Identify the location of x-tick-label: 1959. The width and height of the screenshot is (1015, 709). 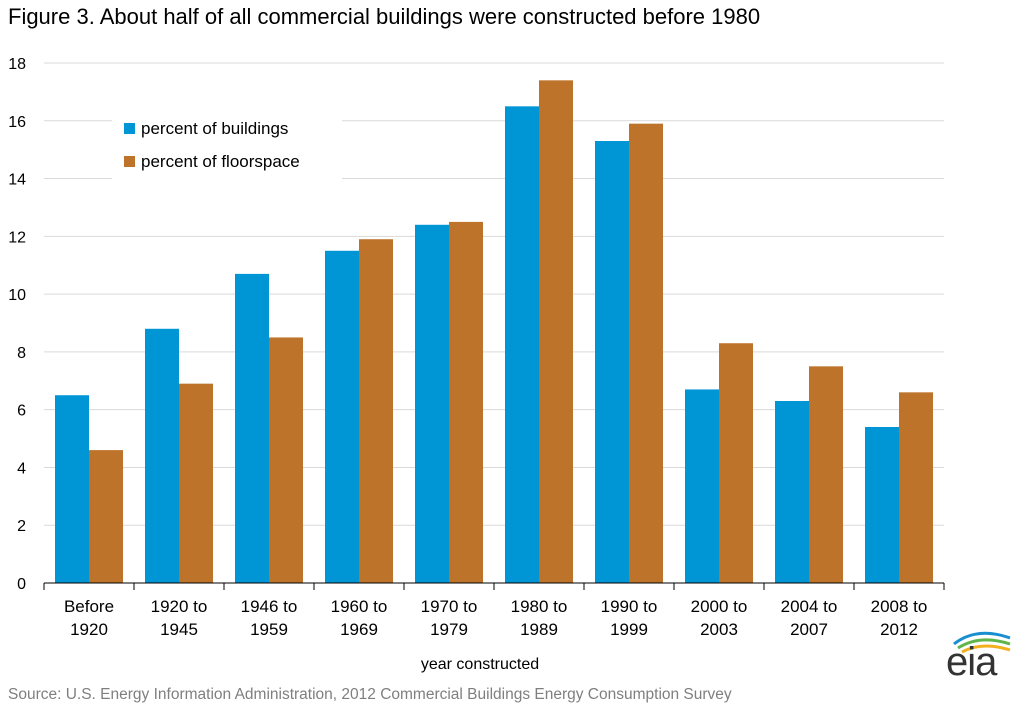
(269, 629).